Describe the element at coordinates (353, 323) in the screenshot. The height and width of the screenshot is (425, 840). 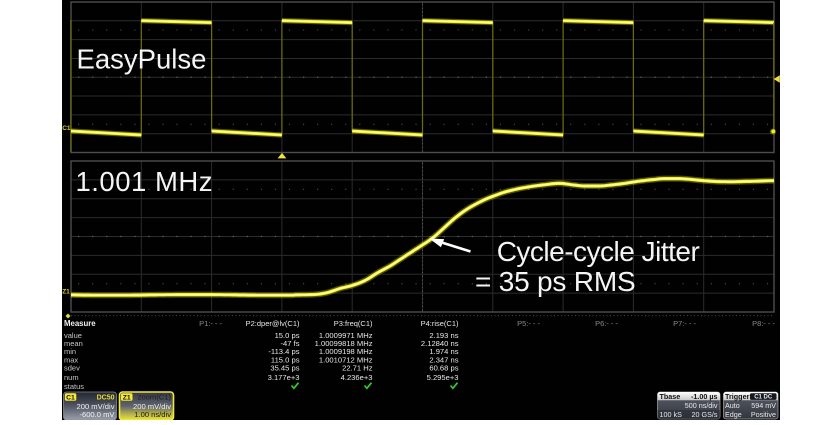
I see `svg-text: P3:freq(C1)` at that location.